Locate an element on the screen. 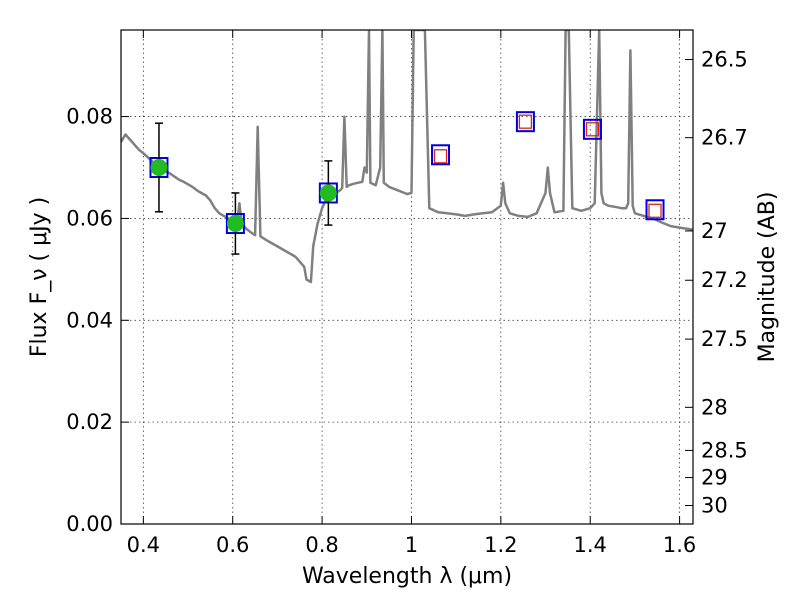  y-right-tick-label: 26.7 is located at coordinates (724, 138).